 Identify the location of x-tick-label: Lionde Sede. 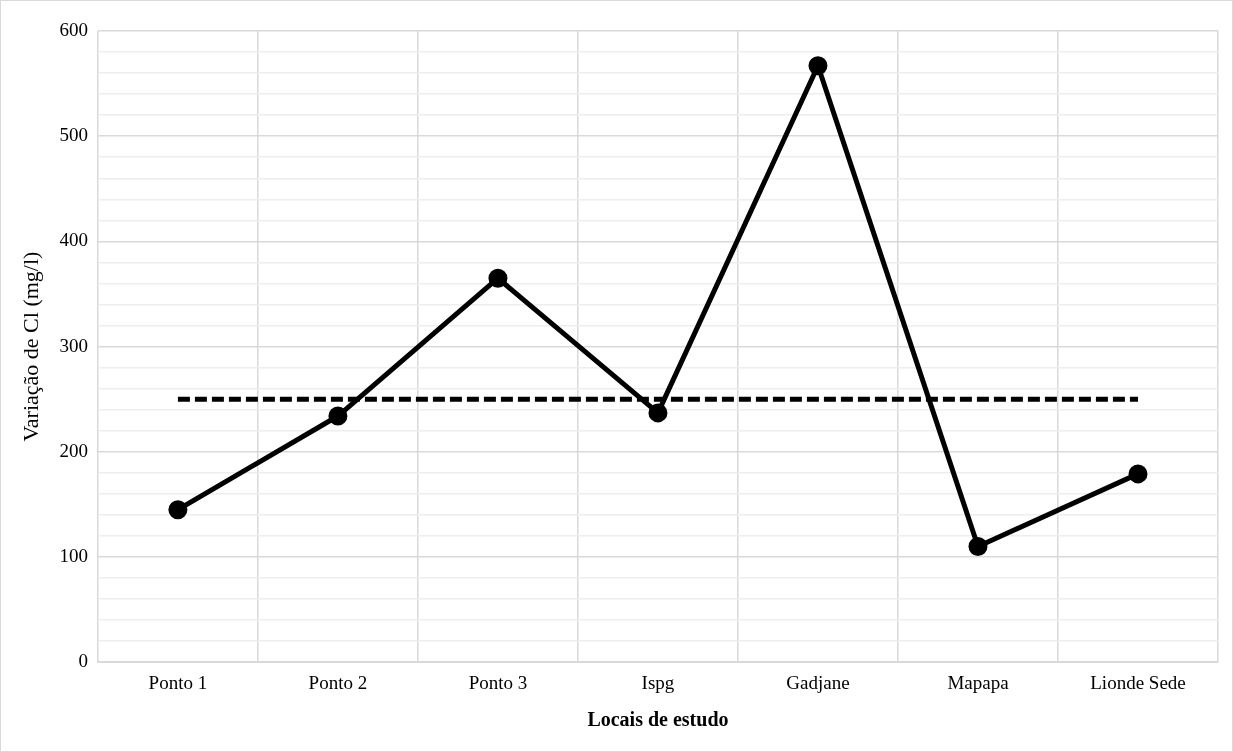
(1138, 682).